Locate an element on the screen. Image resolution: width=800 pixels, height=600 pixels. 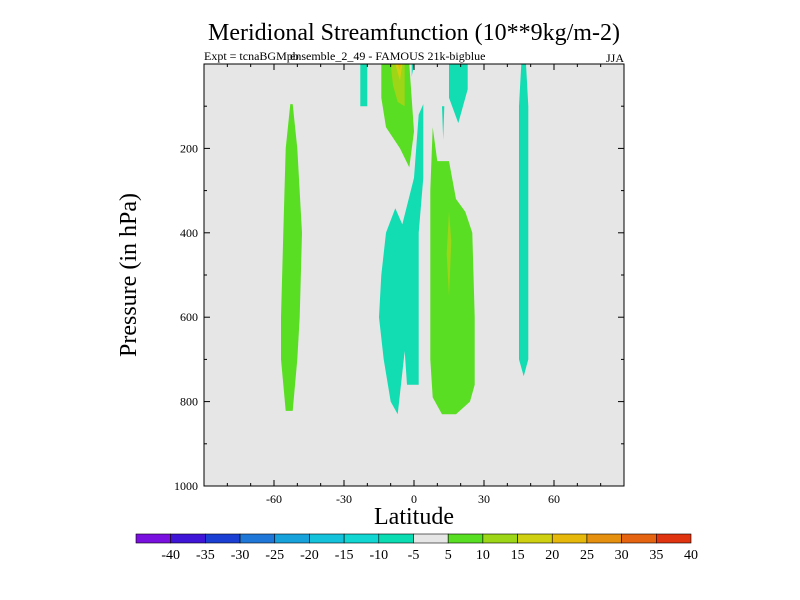
x-tick-label: -60 is located at coordinates (274, 499).